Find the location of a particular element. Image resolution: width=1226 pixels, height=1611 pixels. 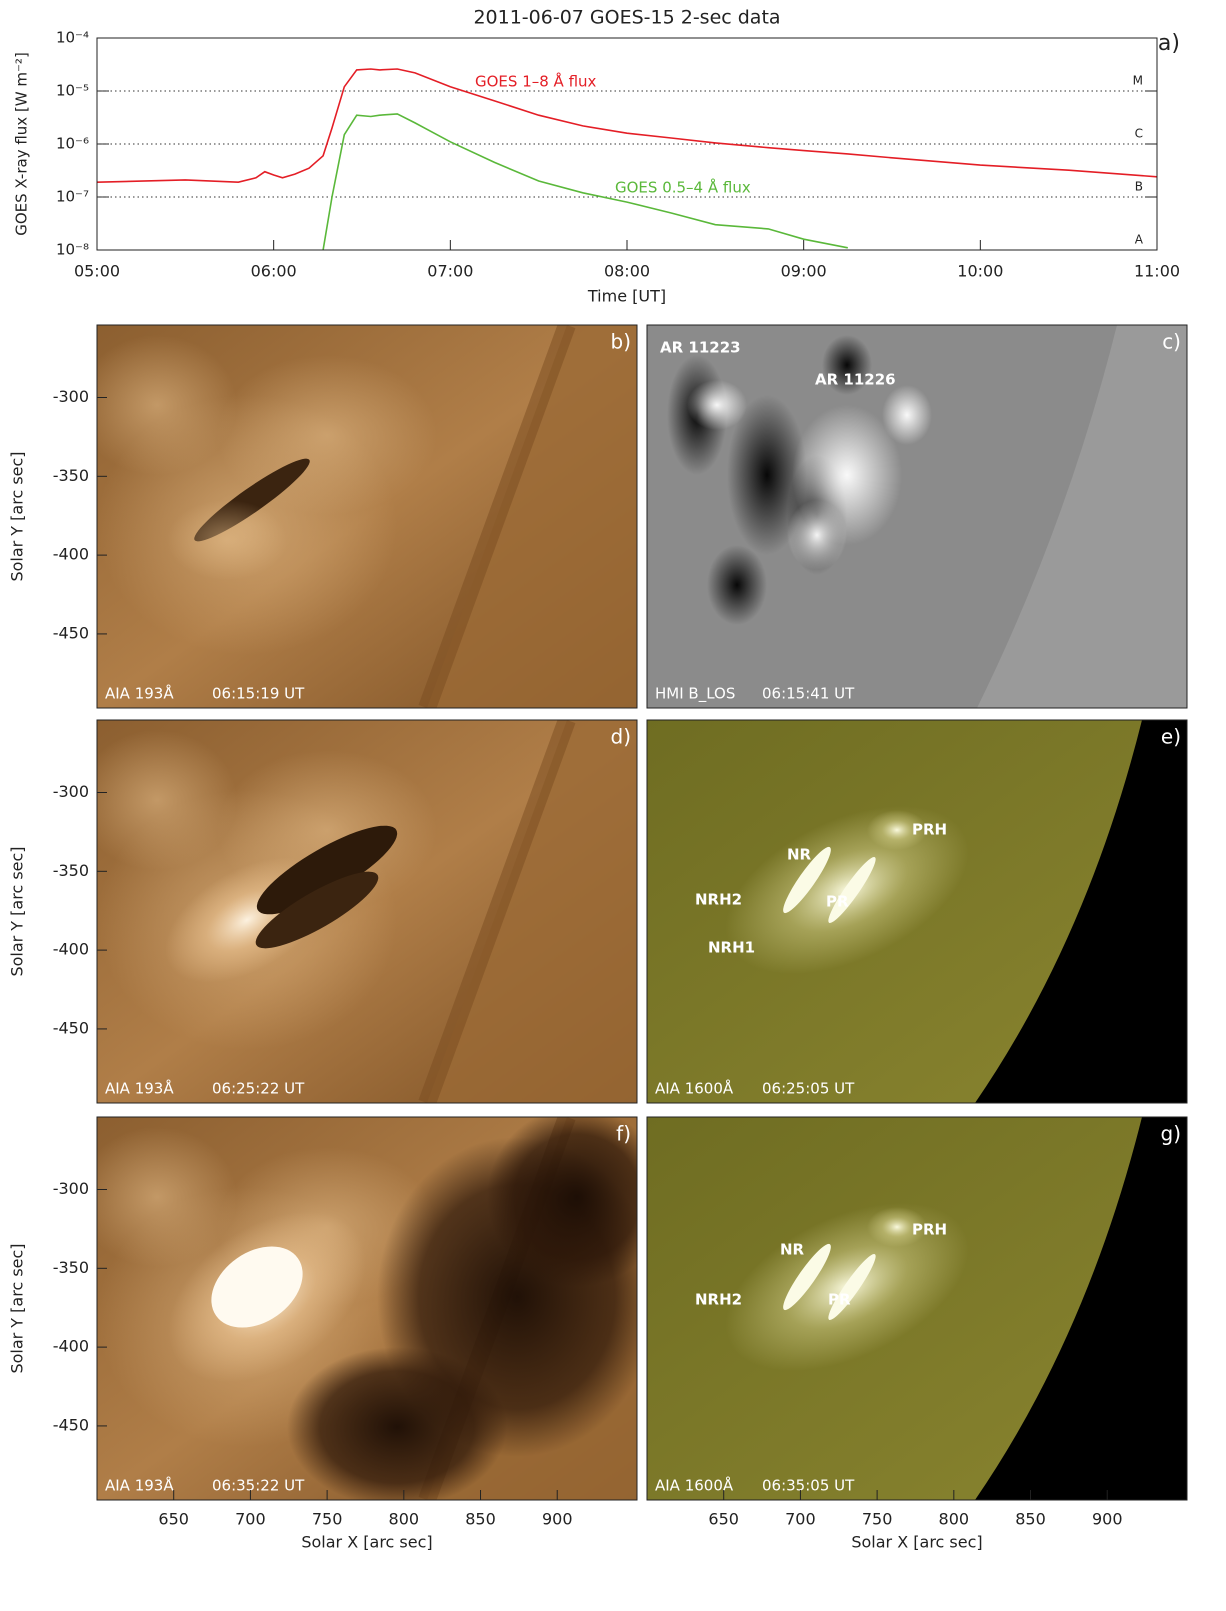

y-tick-label: 10⁻⁸ is located at coordinates (72, 250).